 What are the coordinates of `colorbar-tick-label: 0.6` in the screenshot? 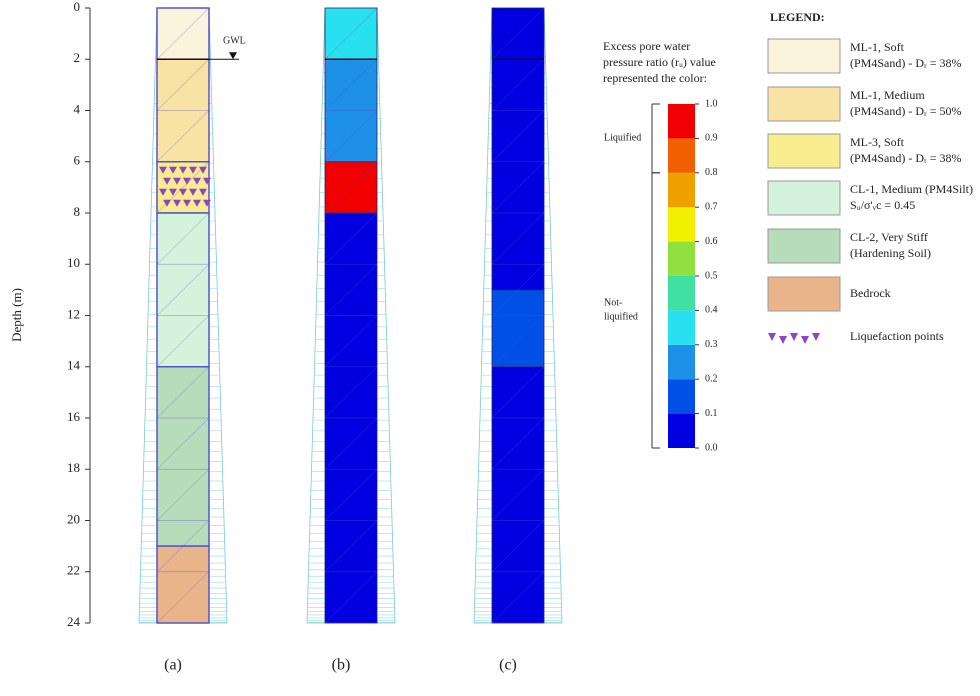 It's located at (711, 241).